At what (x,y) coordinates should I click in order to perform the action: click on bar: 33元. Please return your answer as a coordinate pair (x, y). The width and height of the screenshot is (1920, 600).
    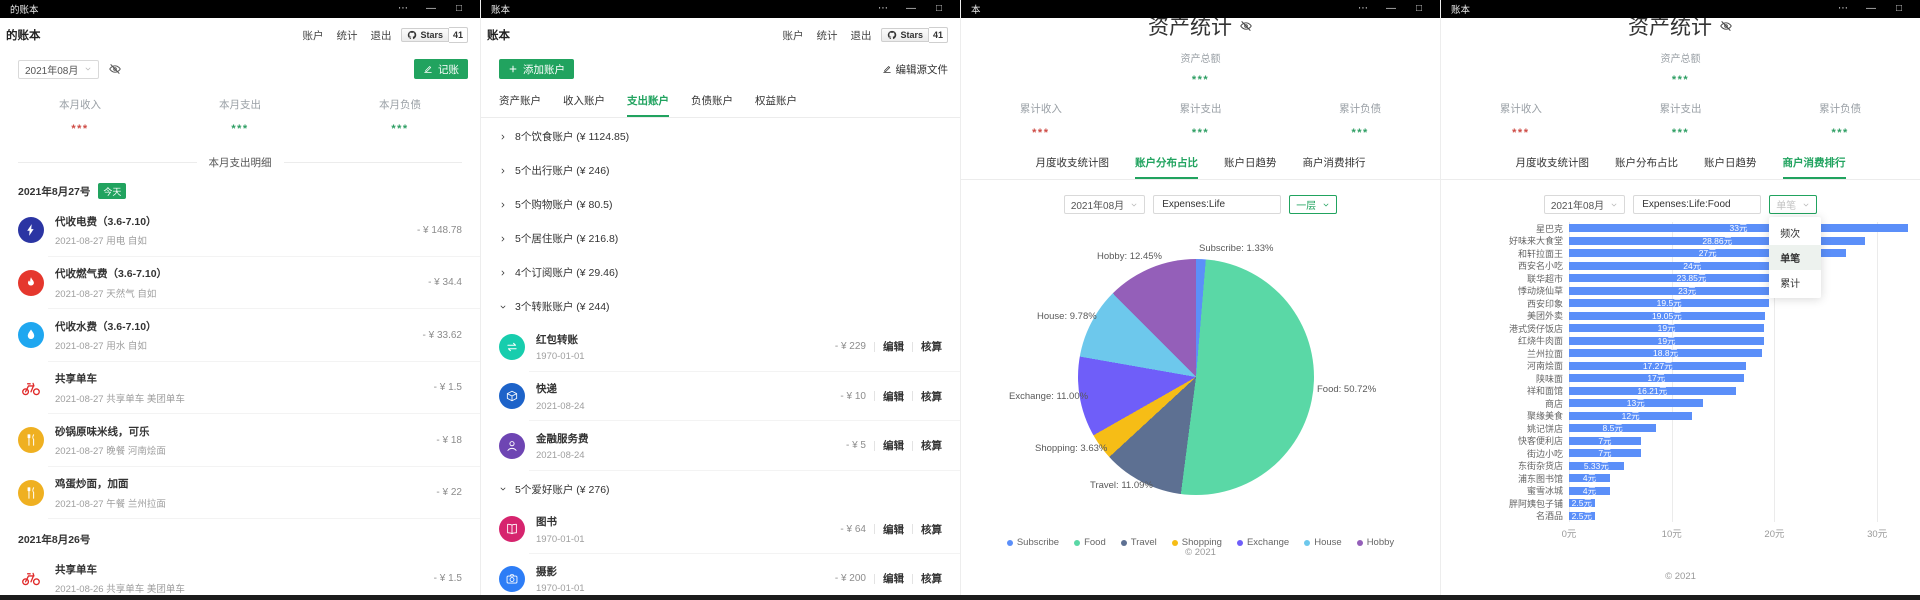
    Looking at the image, I should click on (1738, 228).